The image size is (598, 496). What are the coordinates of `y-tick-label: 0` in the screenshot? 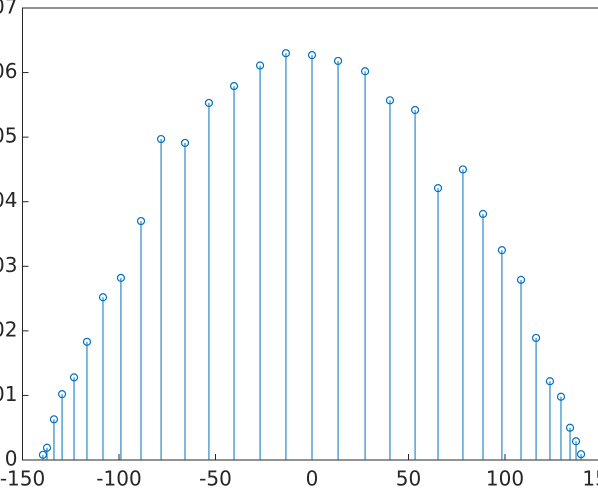 It's located at (11, 459).